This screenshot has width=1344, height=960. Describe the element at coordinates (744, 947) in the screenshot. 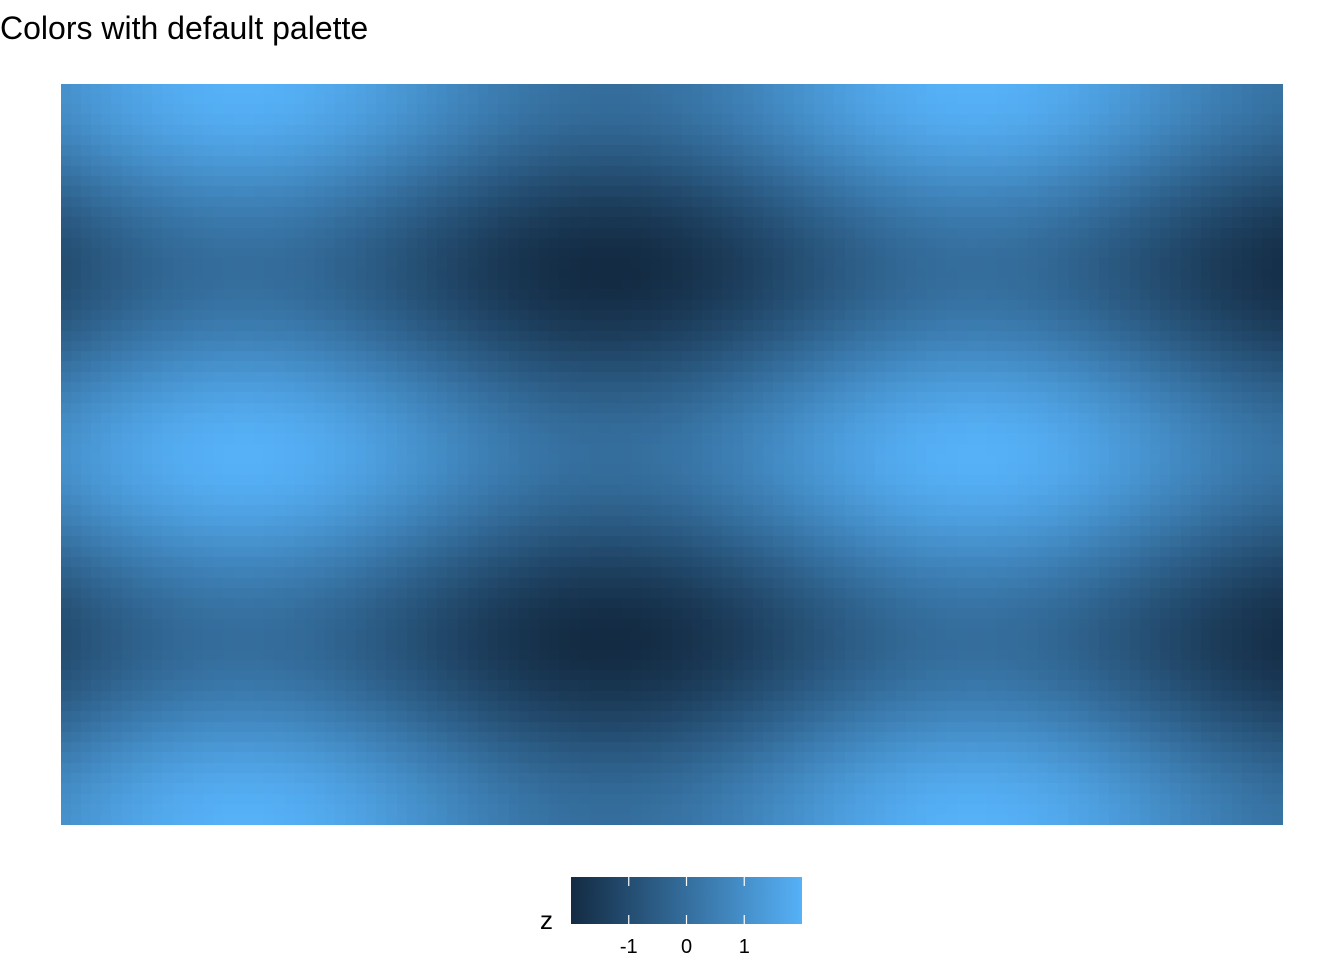

I see `colorbar-tick-label: 1` at that location.